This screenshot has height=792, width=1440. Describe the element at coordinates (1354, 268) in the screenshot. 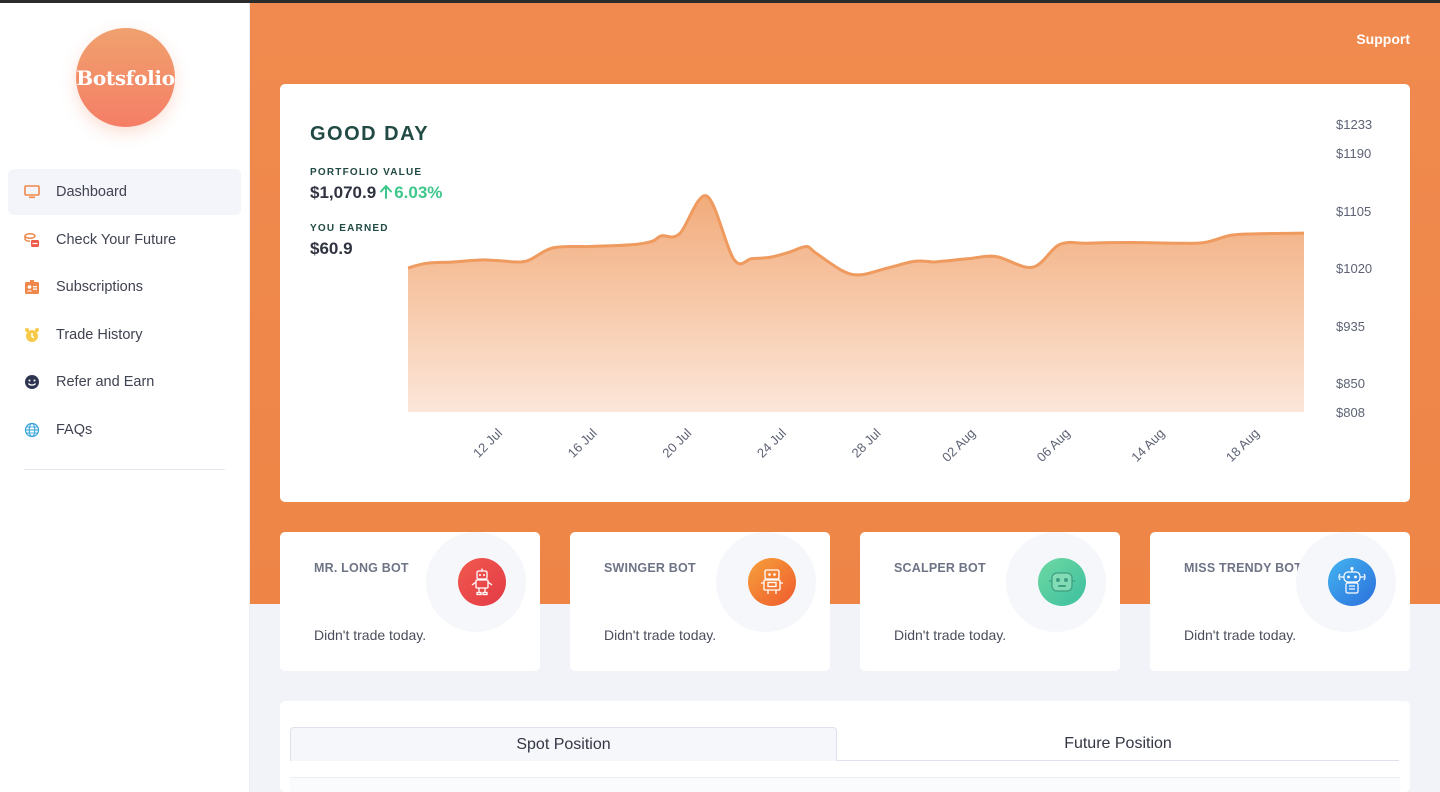

I see `y-tick-label: $1020` at that location.